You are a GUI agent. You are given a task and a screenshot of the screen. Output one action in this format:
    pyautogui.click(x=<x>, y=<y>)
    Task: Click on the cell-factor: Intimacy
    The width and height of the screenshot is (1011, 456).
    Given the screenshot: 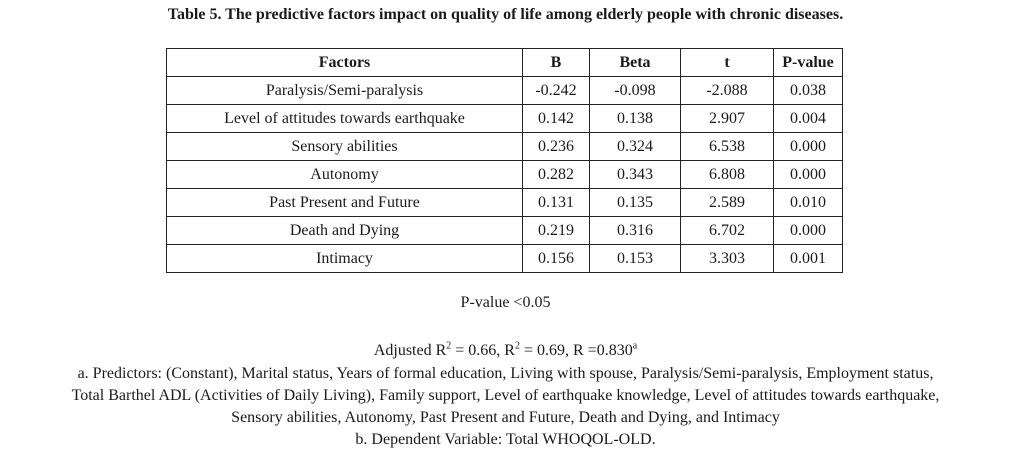 What is the action you would take?
    pyautogui.click(x=344, y=258)
    